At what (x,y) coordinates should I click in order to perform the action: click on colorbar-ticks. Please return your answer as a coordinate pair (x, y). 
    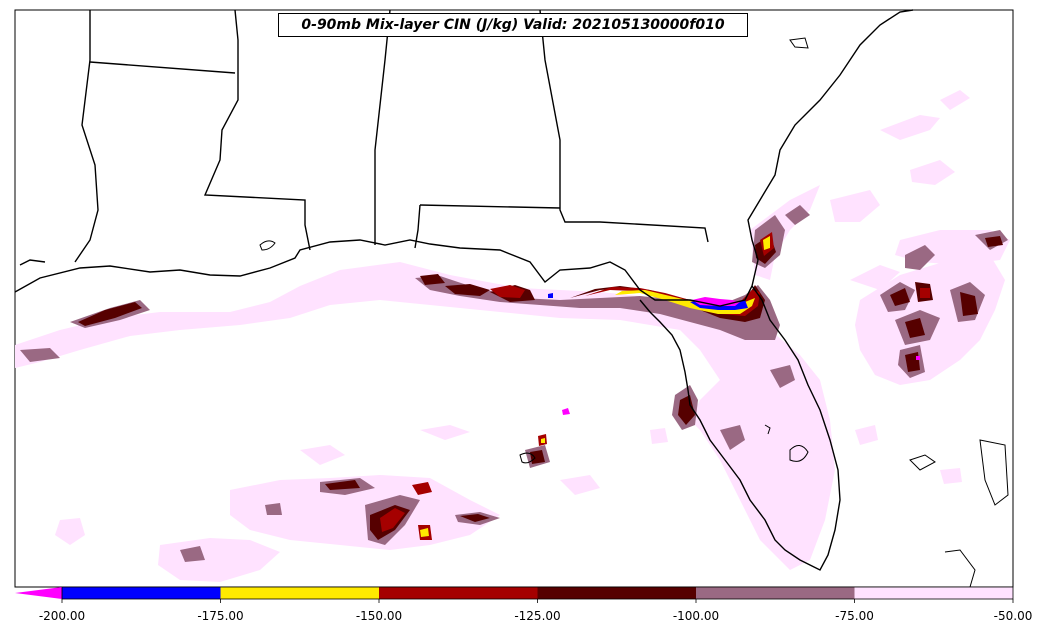
    Looking at the image, I should click on (537, 601).